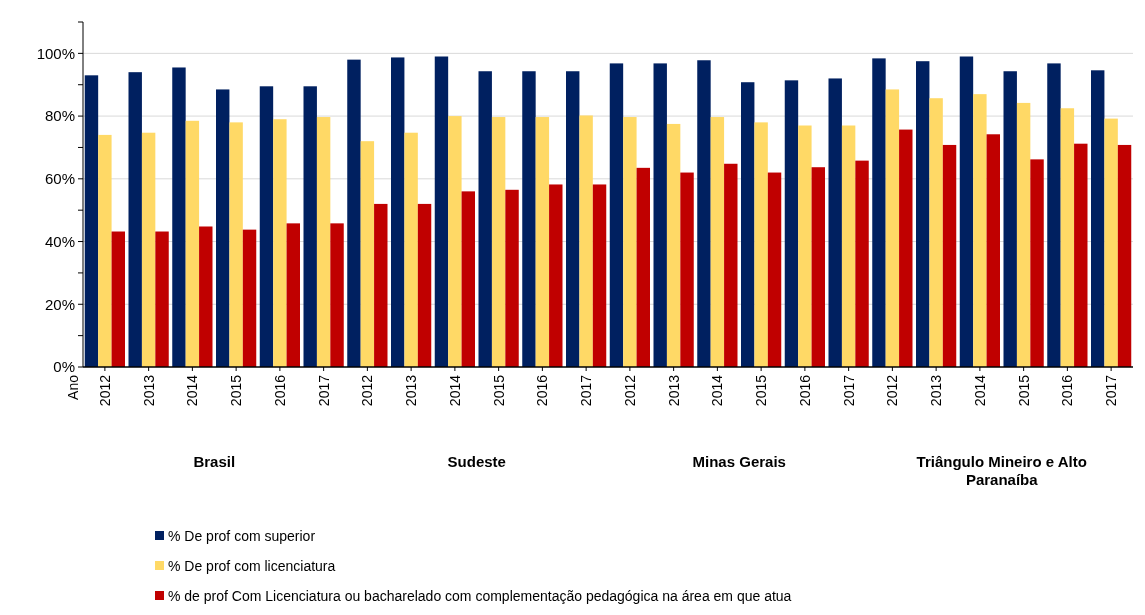  Describe the element at coordinates (214, 461) in the screenshot. I see `text: Brasil` at that location.